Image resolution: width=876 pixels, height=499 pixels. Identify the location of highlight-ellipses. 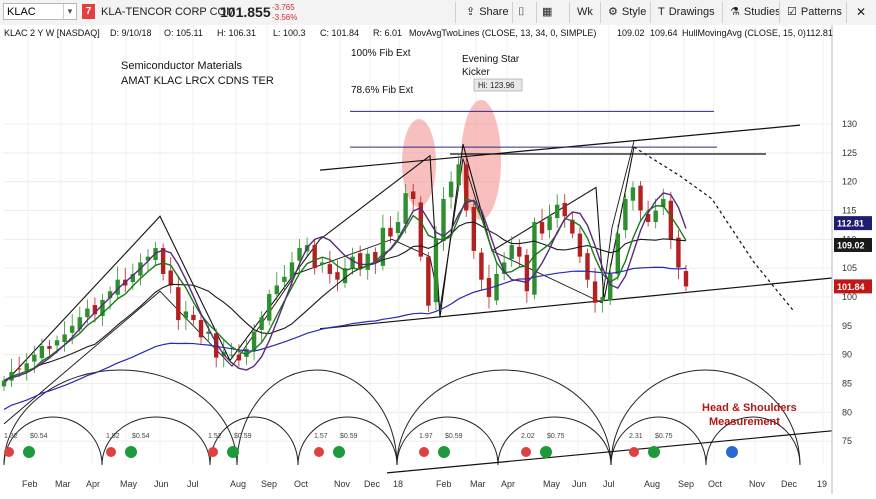
(451, 160).